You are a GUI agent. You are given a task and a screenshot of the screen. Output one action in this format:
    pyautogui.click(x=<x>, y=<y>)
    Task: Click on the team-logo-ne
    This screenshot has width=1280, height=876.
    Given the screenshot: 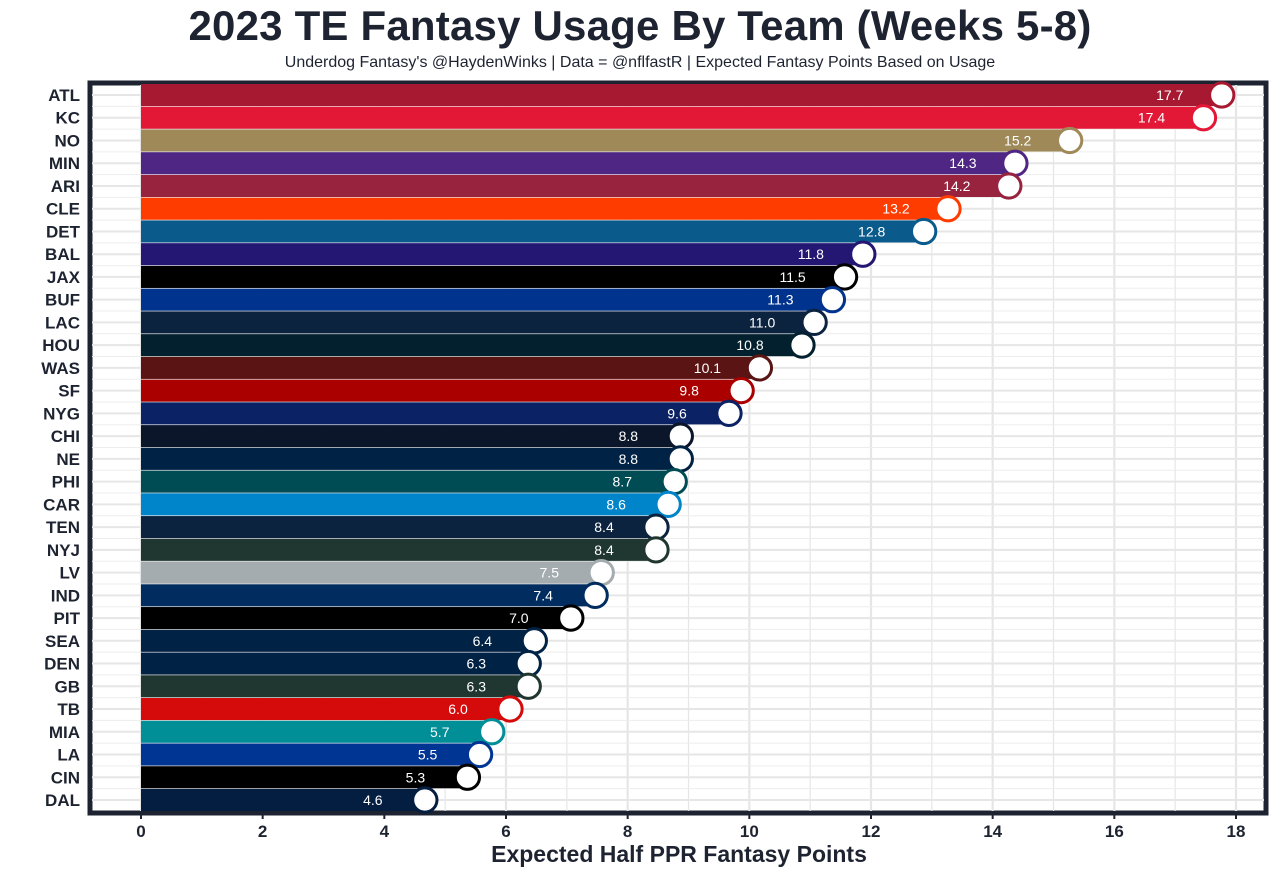 What is the action you would take?
    pyautogui.click(x=680, y=459)
    